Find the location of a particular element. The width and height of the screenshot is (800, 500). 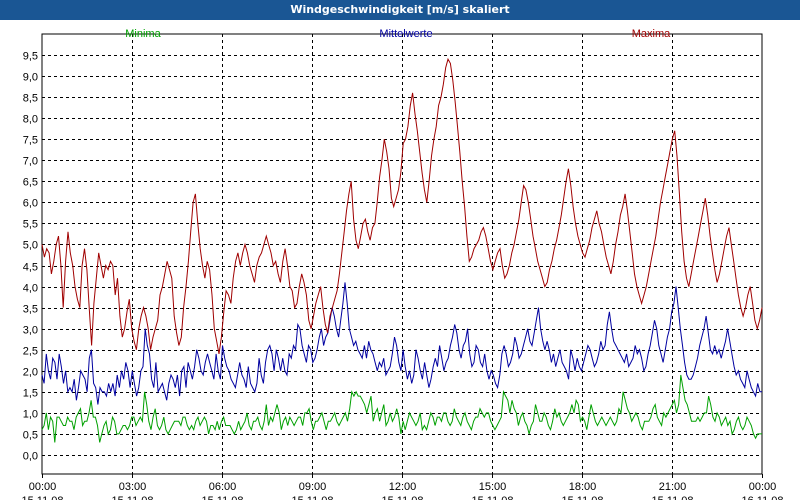

y-tick-label: 8,0 is located at coordinates (30, 120).